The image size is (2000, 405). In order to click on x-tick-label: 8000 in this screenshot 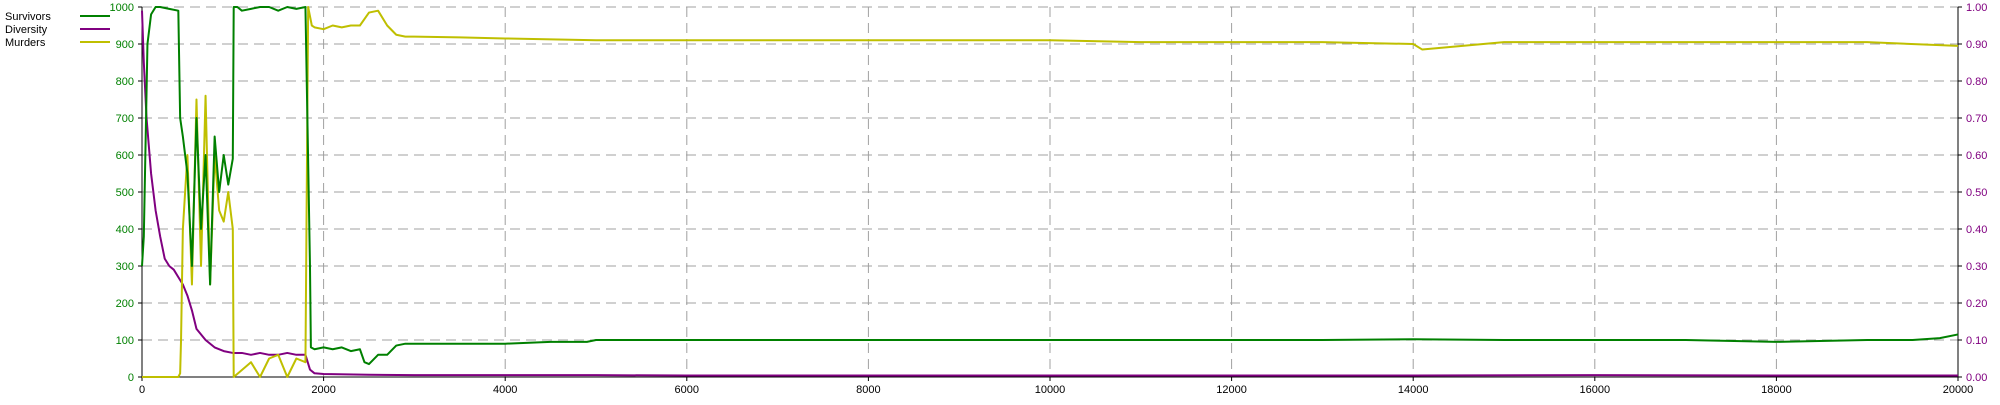, I will do `click(868, 390)`.